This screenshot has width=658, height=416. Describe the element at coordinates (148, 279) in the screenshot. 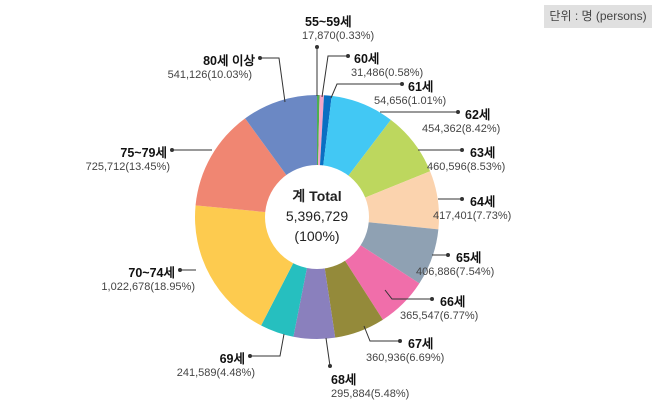

I see `data-label: 70~74세 1,022,678(18.95%)` at that location.